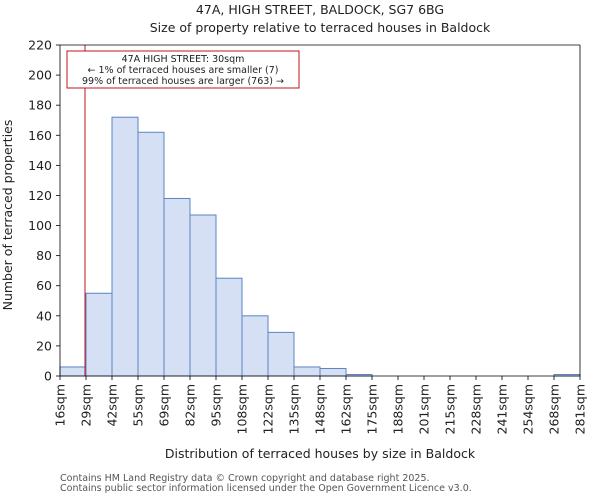  Describe the element at coordinates (183, 59) in the screenshot. I see `annotation-line-1: 47A HIGH STREET: 30sqm` at that location.